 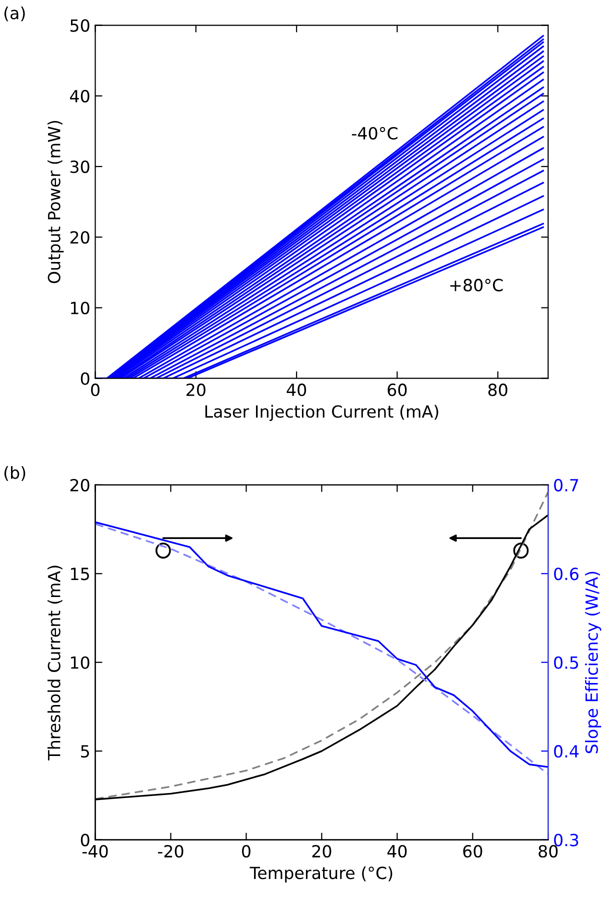 What do you see at coordinates (85, 751) in the screenshot?
I see `y-tick-label: 5` at bounding box center [85, 751].